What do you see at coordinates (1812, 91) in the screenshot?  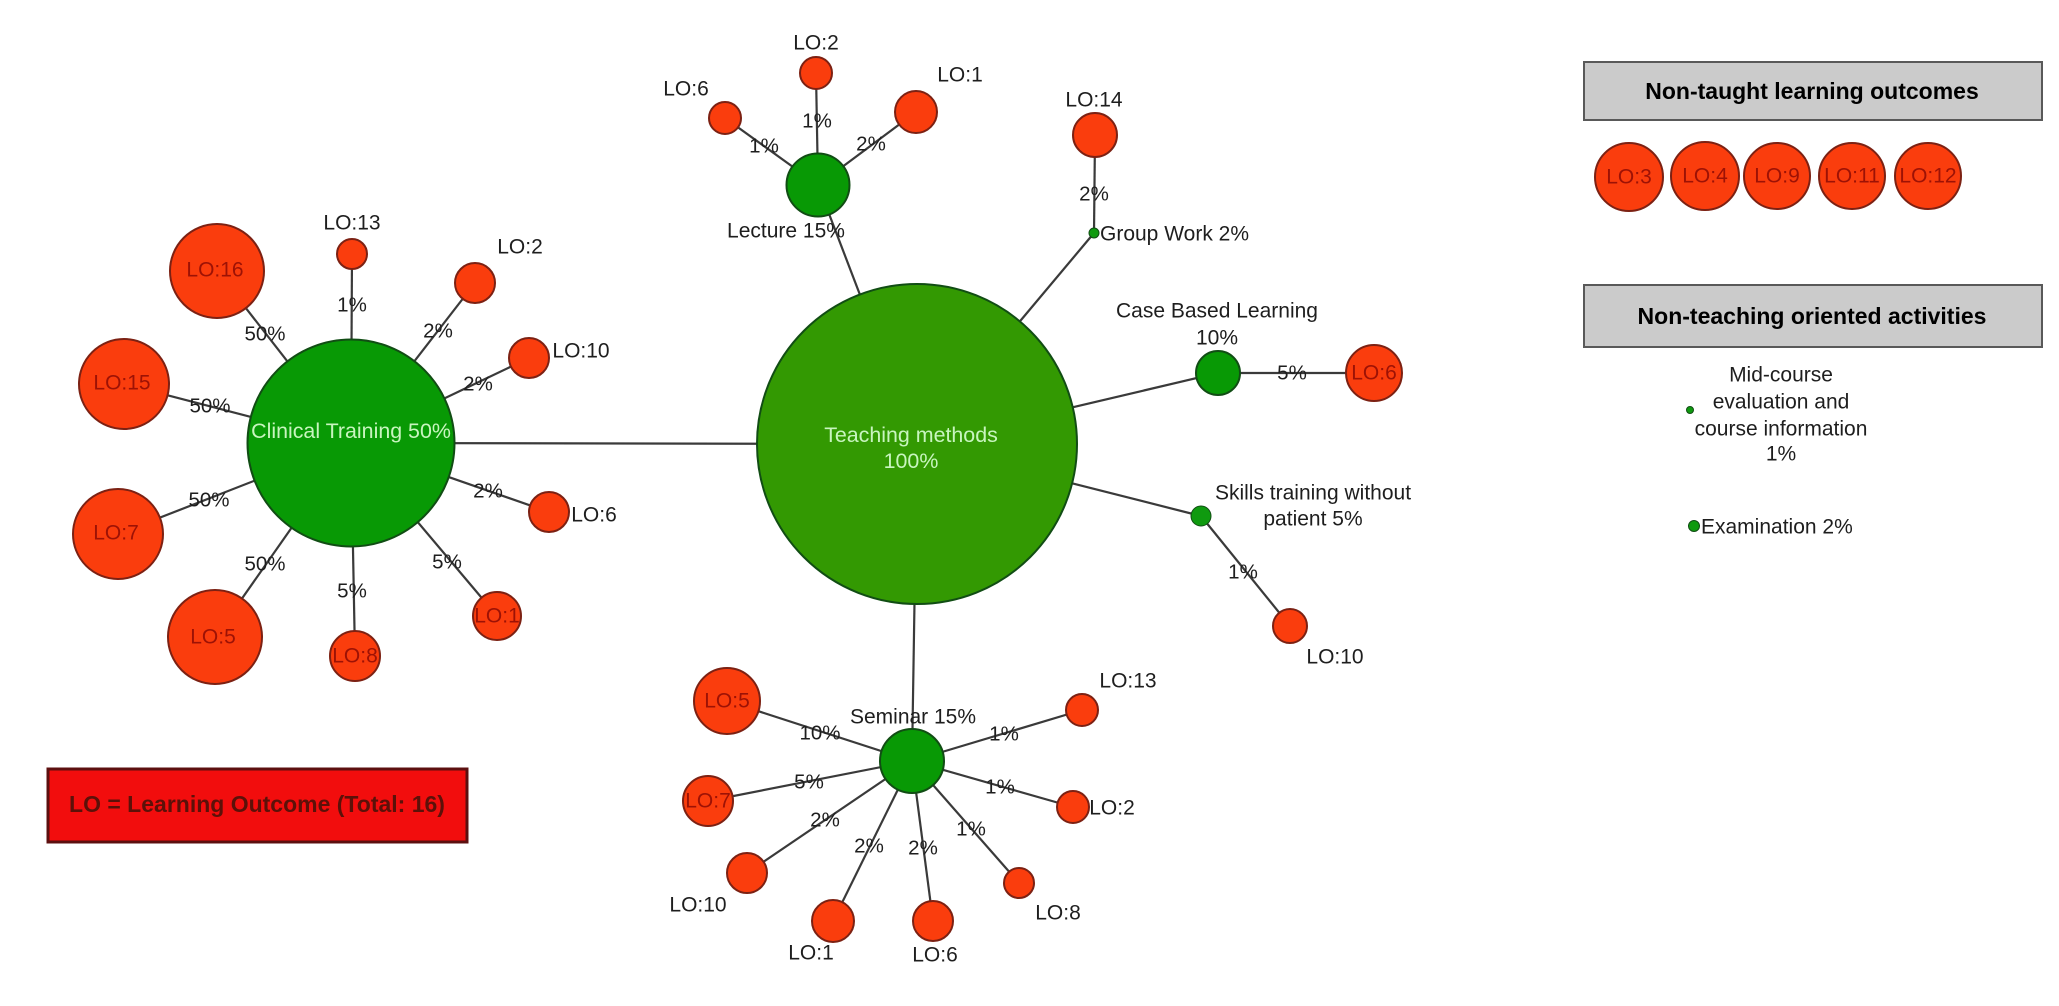 I see `svg-text: Non-taught learning outcomes` at bounding box center [1812, 91].